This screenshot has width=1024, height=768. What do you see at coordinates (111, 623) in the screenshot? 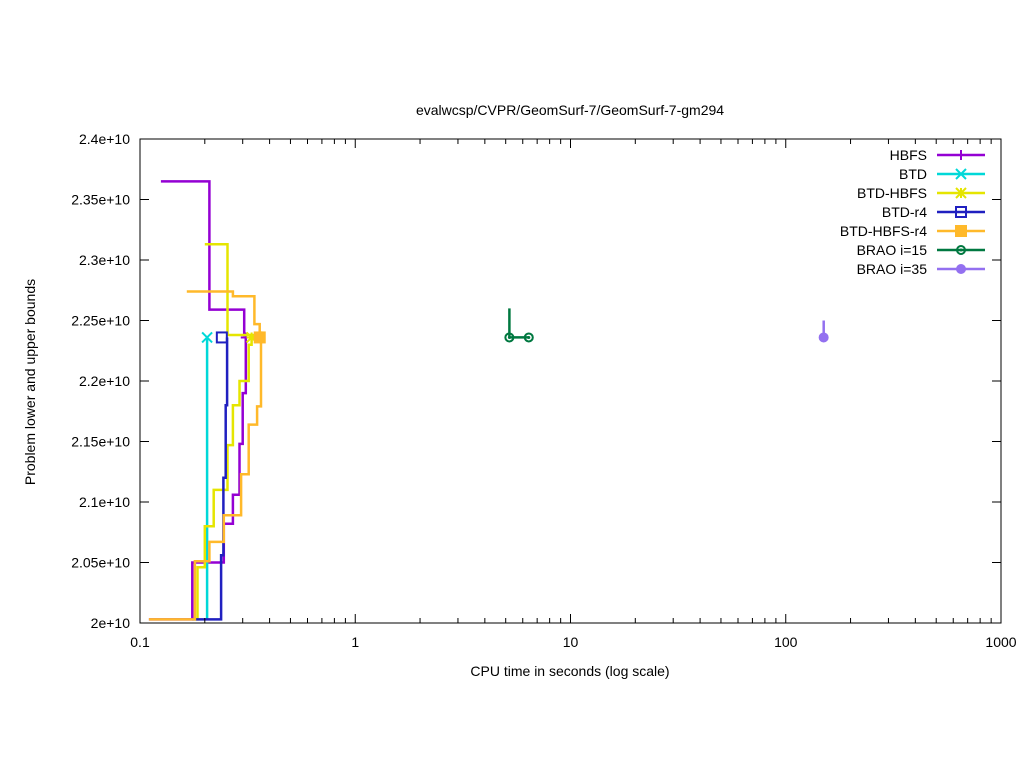
I see `y-tick-label: 2e+10` at bounding box center [111, 623].